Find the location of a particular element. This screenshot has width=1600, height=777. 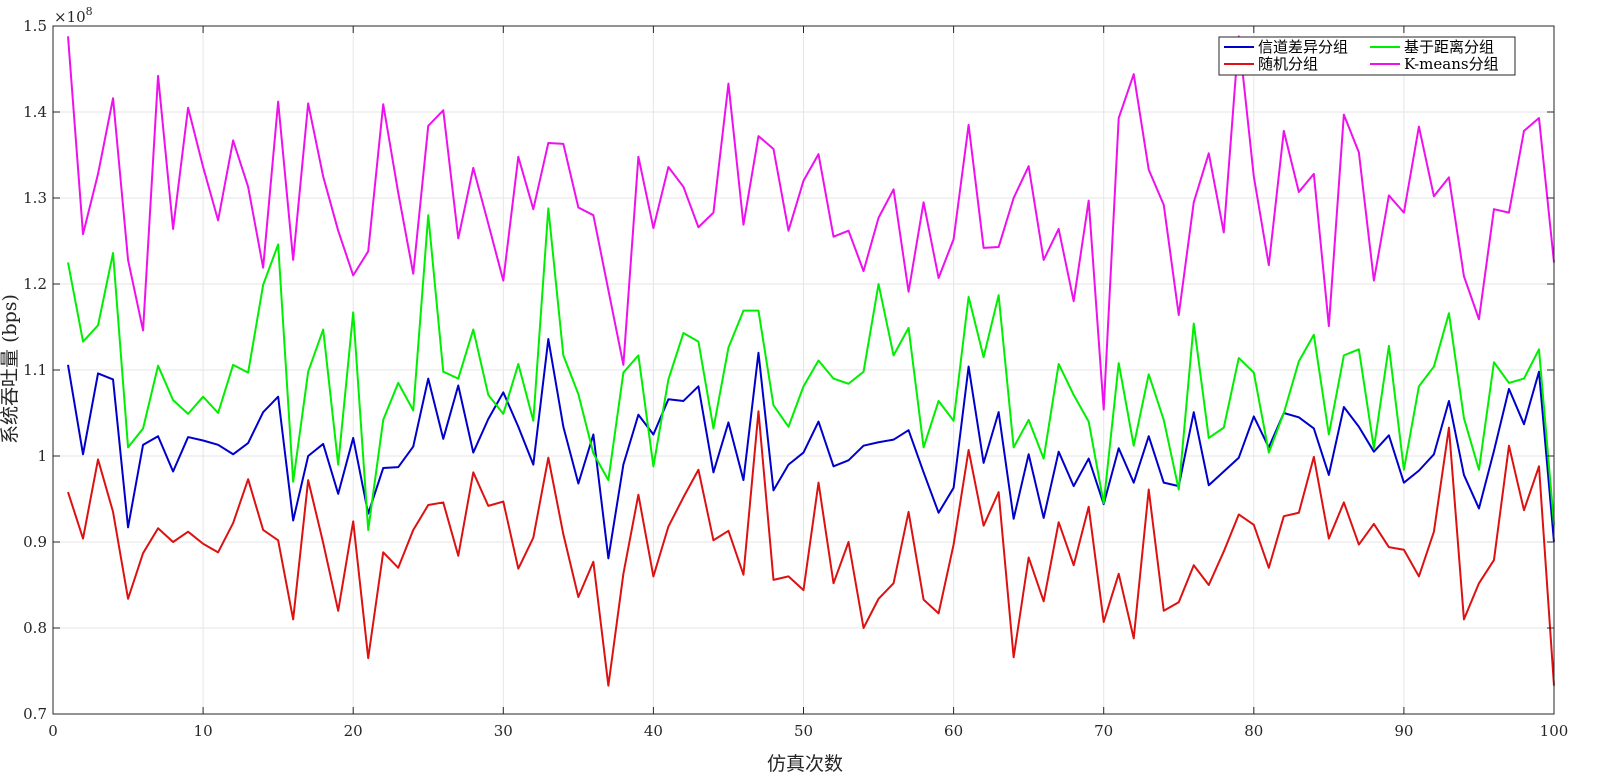

legend-entry-kmeans: K-means分组 is located at coordinates (1434, 64).